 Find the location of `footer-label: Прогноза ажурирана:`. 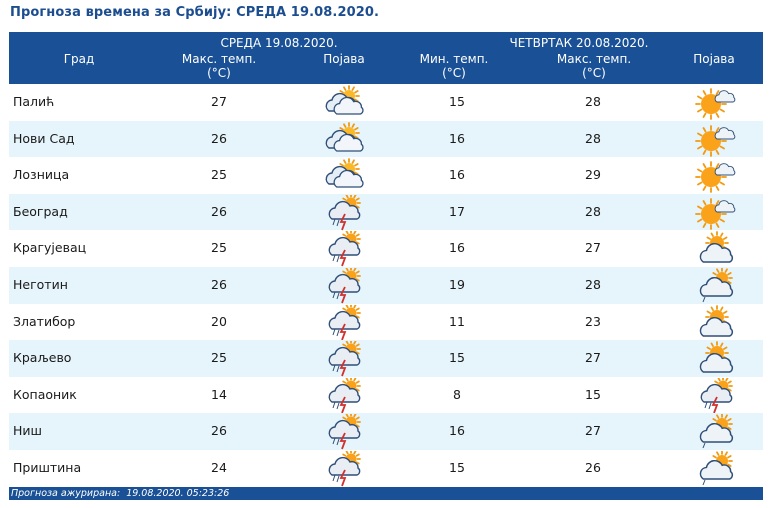

footer-label: Прогноза ажурирана: is located at coordinates (66, 493).